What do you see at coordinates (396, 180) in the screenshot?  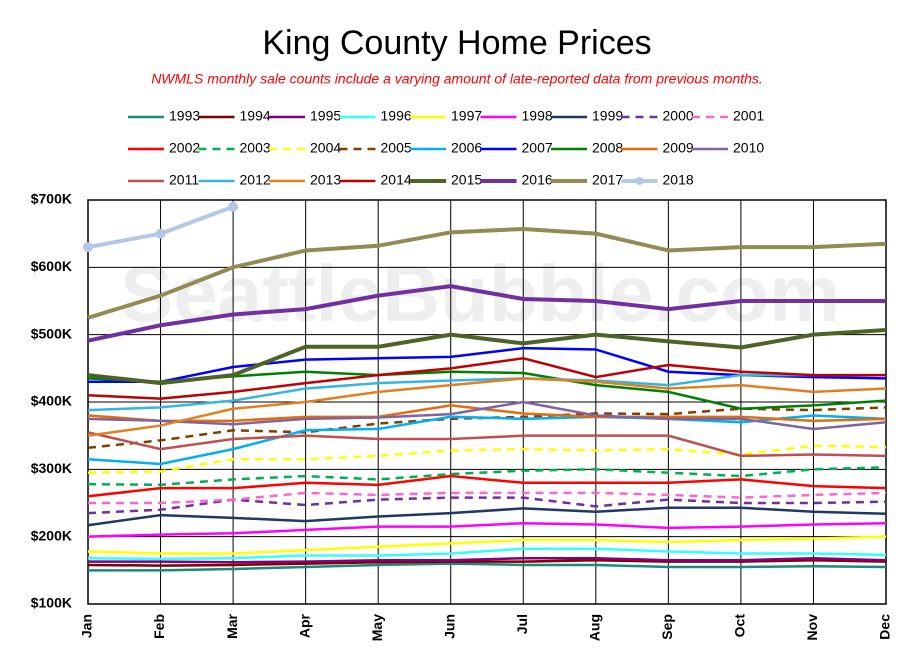 I see `legend-label: 2014` at bounding box center [396, 180].